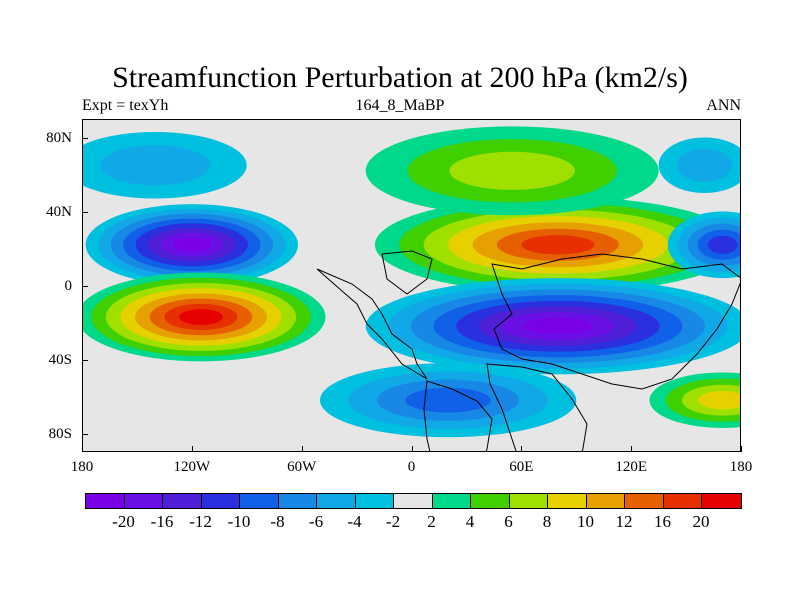  Describe the element at coordinates (162, 521) in the screenshot. I see `colorbar-label: -16` at that location.